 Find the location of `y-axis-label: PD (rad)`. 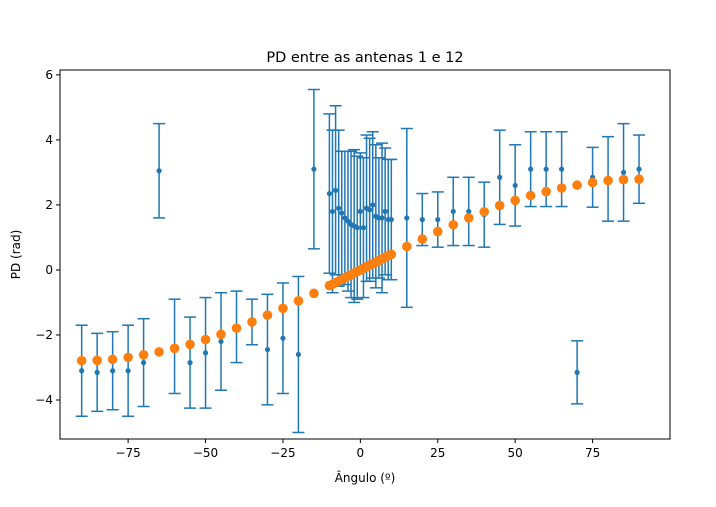

y-axis-label: PD (rad) is located at coordinates (16, 255).